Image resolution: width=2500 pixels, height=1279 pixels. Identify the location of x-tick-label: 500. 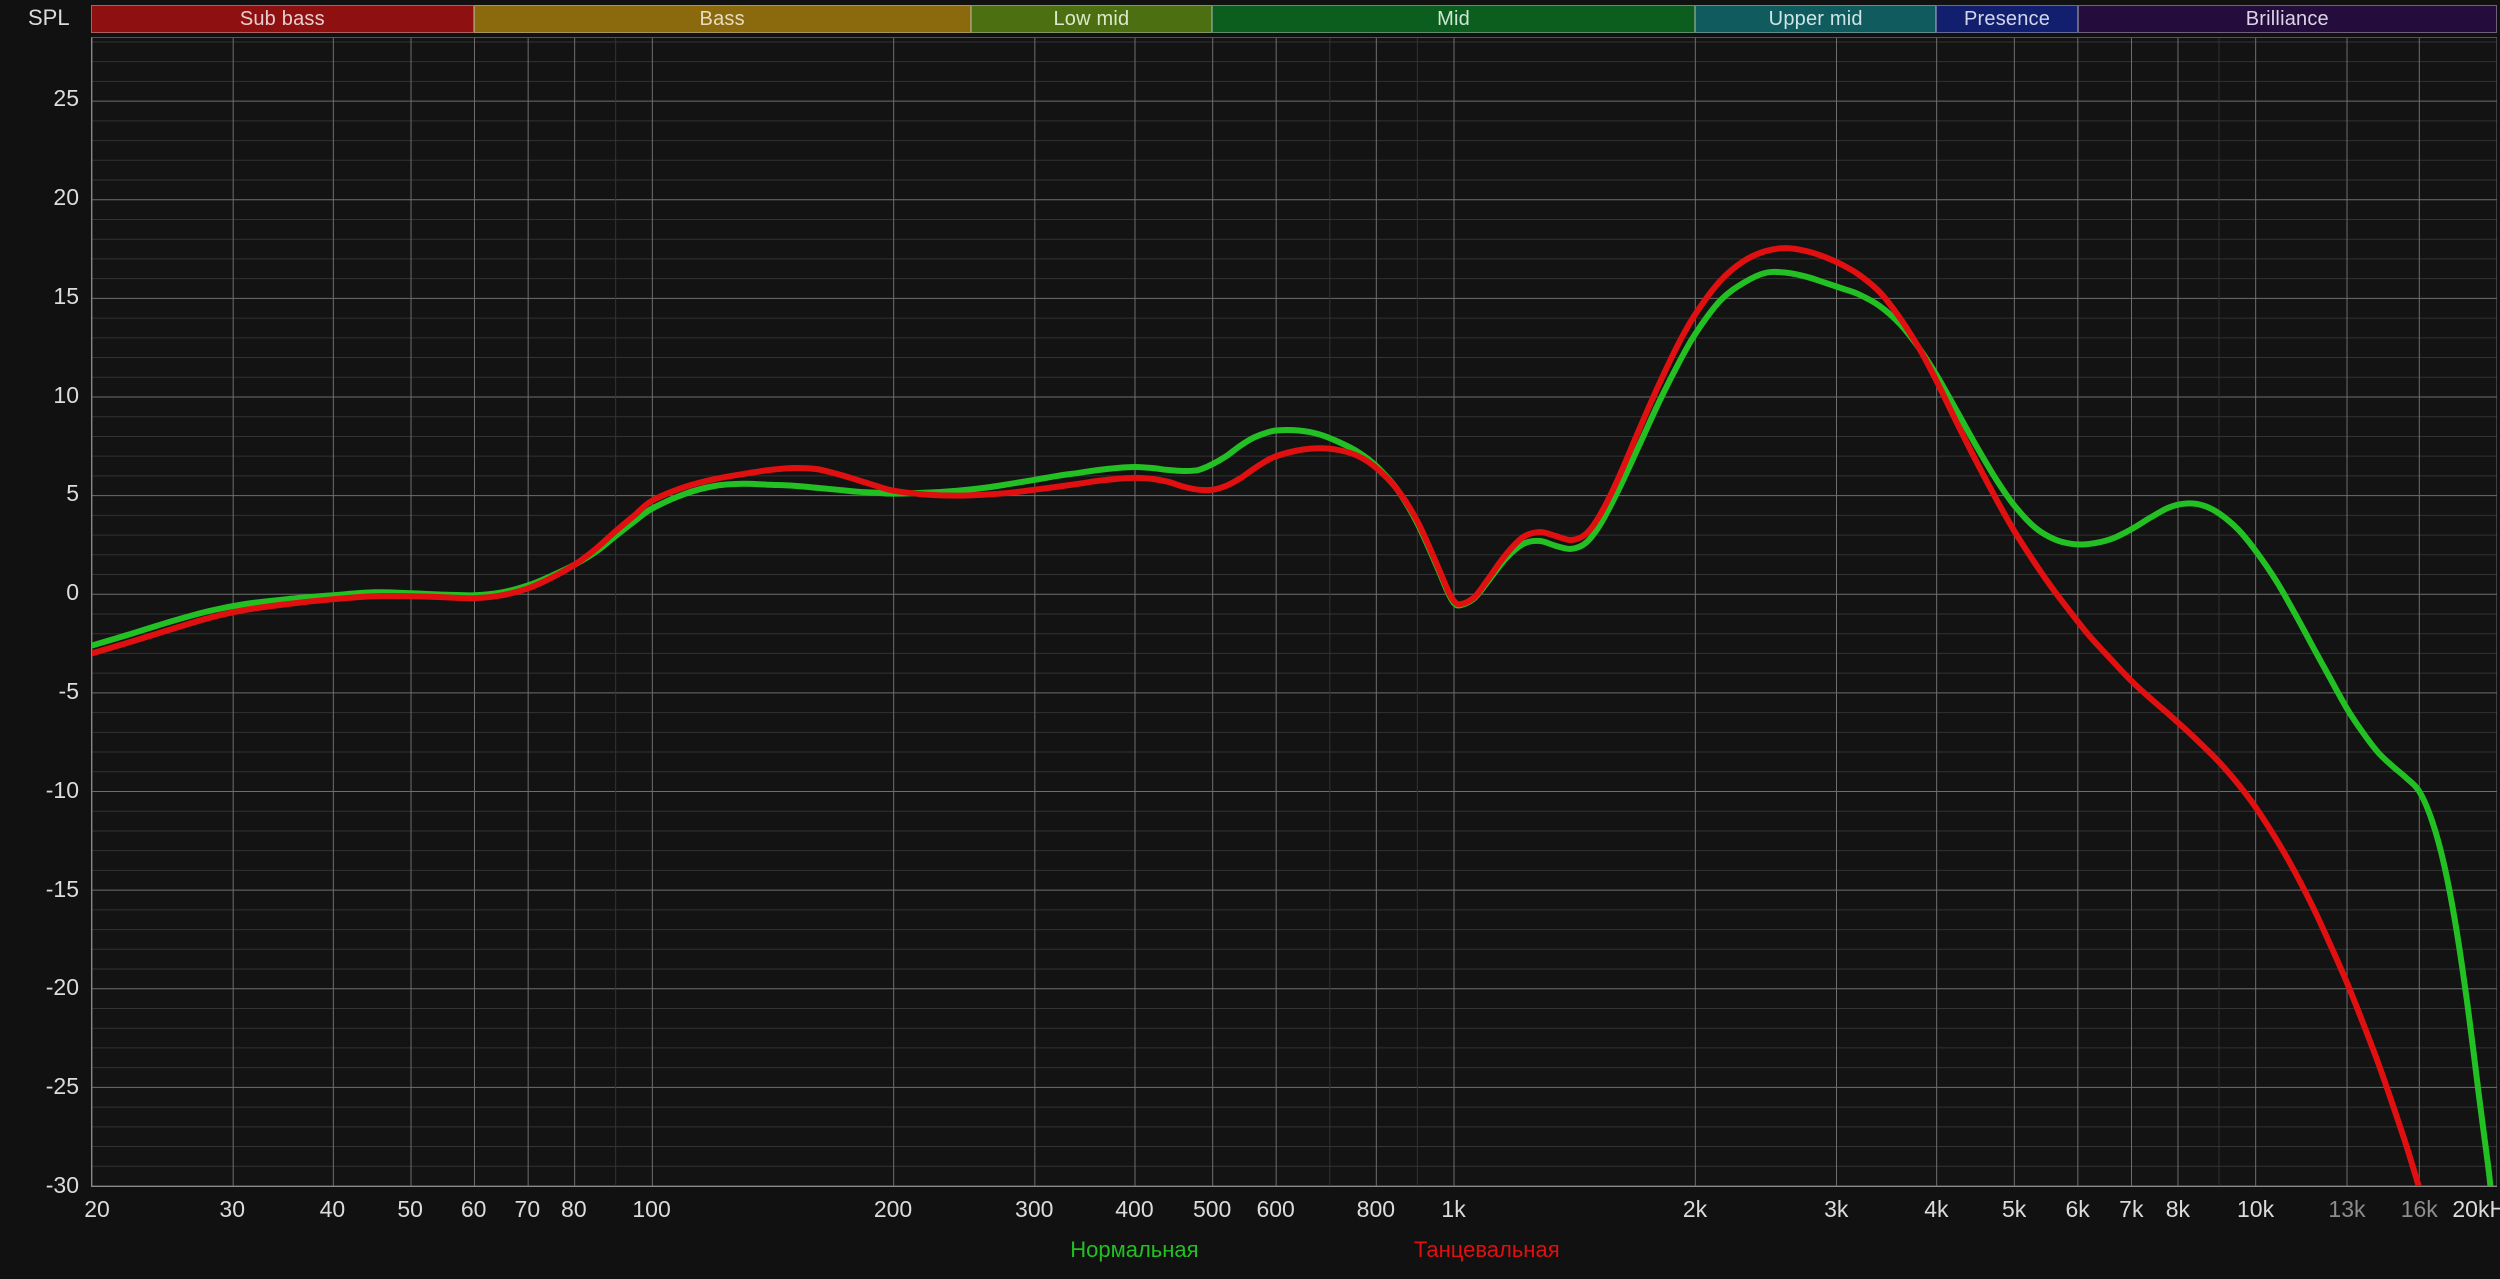
(1212, 1209).